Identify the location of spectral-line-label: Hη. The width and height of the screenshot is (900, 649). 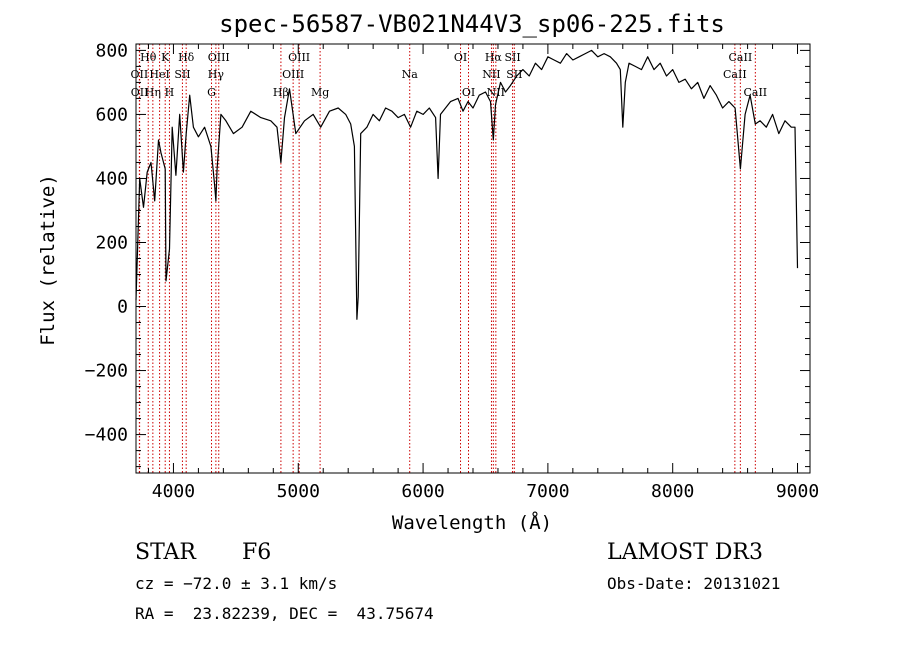
(153, 92).